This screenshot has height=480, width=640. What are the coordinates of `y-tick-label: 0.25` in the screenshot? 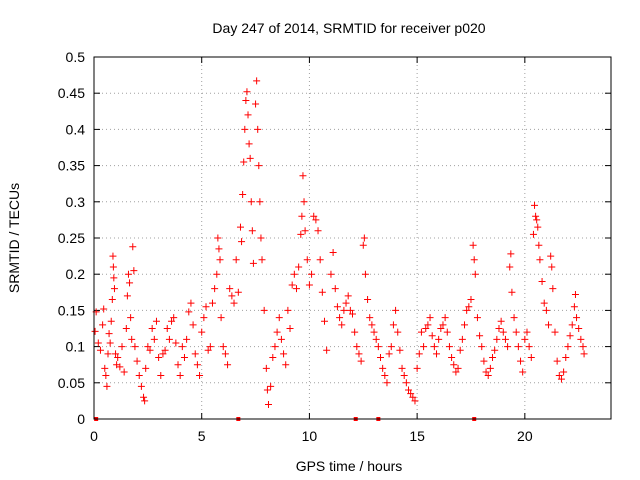 It's located at (71, 238).